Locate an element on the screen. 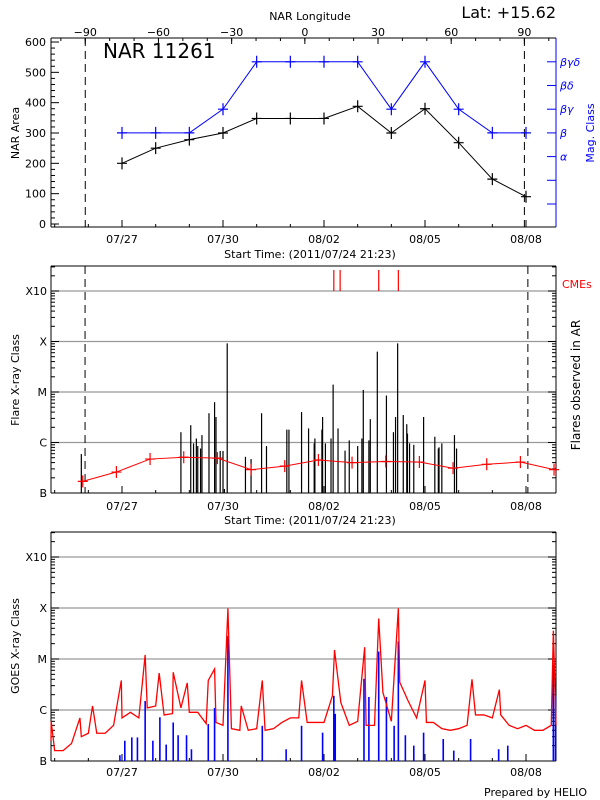 The width and height of the screenshot is (600, 800). goes-date-tick-label: 08/05 is located at coordinates (425, 772).